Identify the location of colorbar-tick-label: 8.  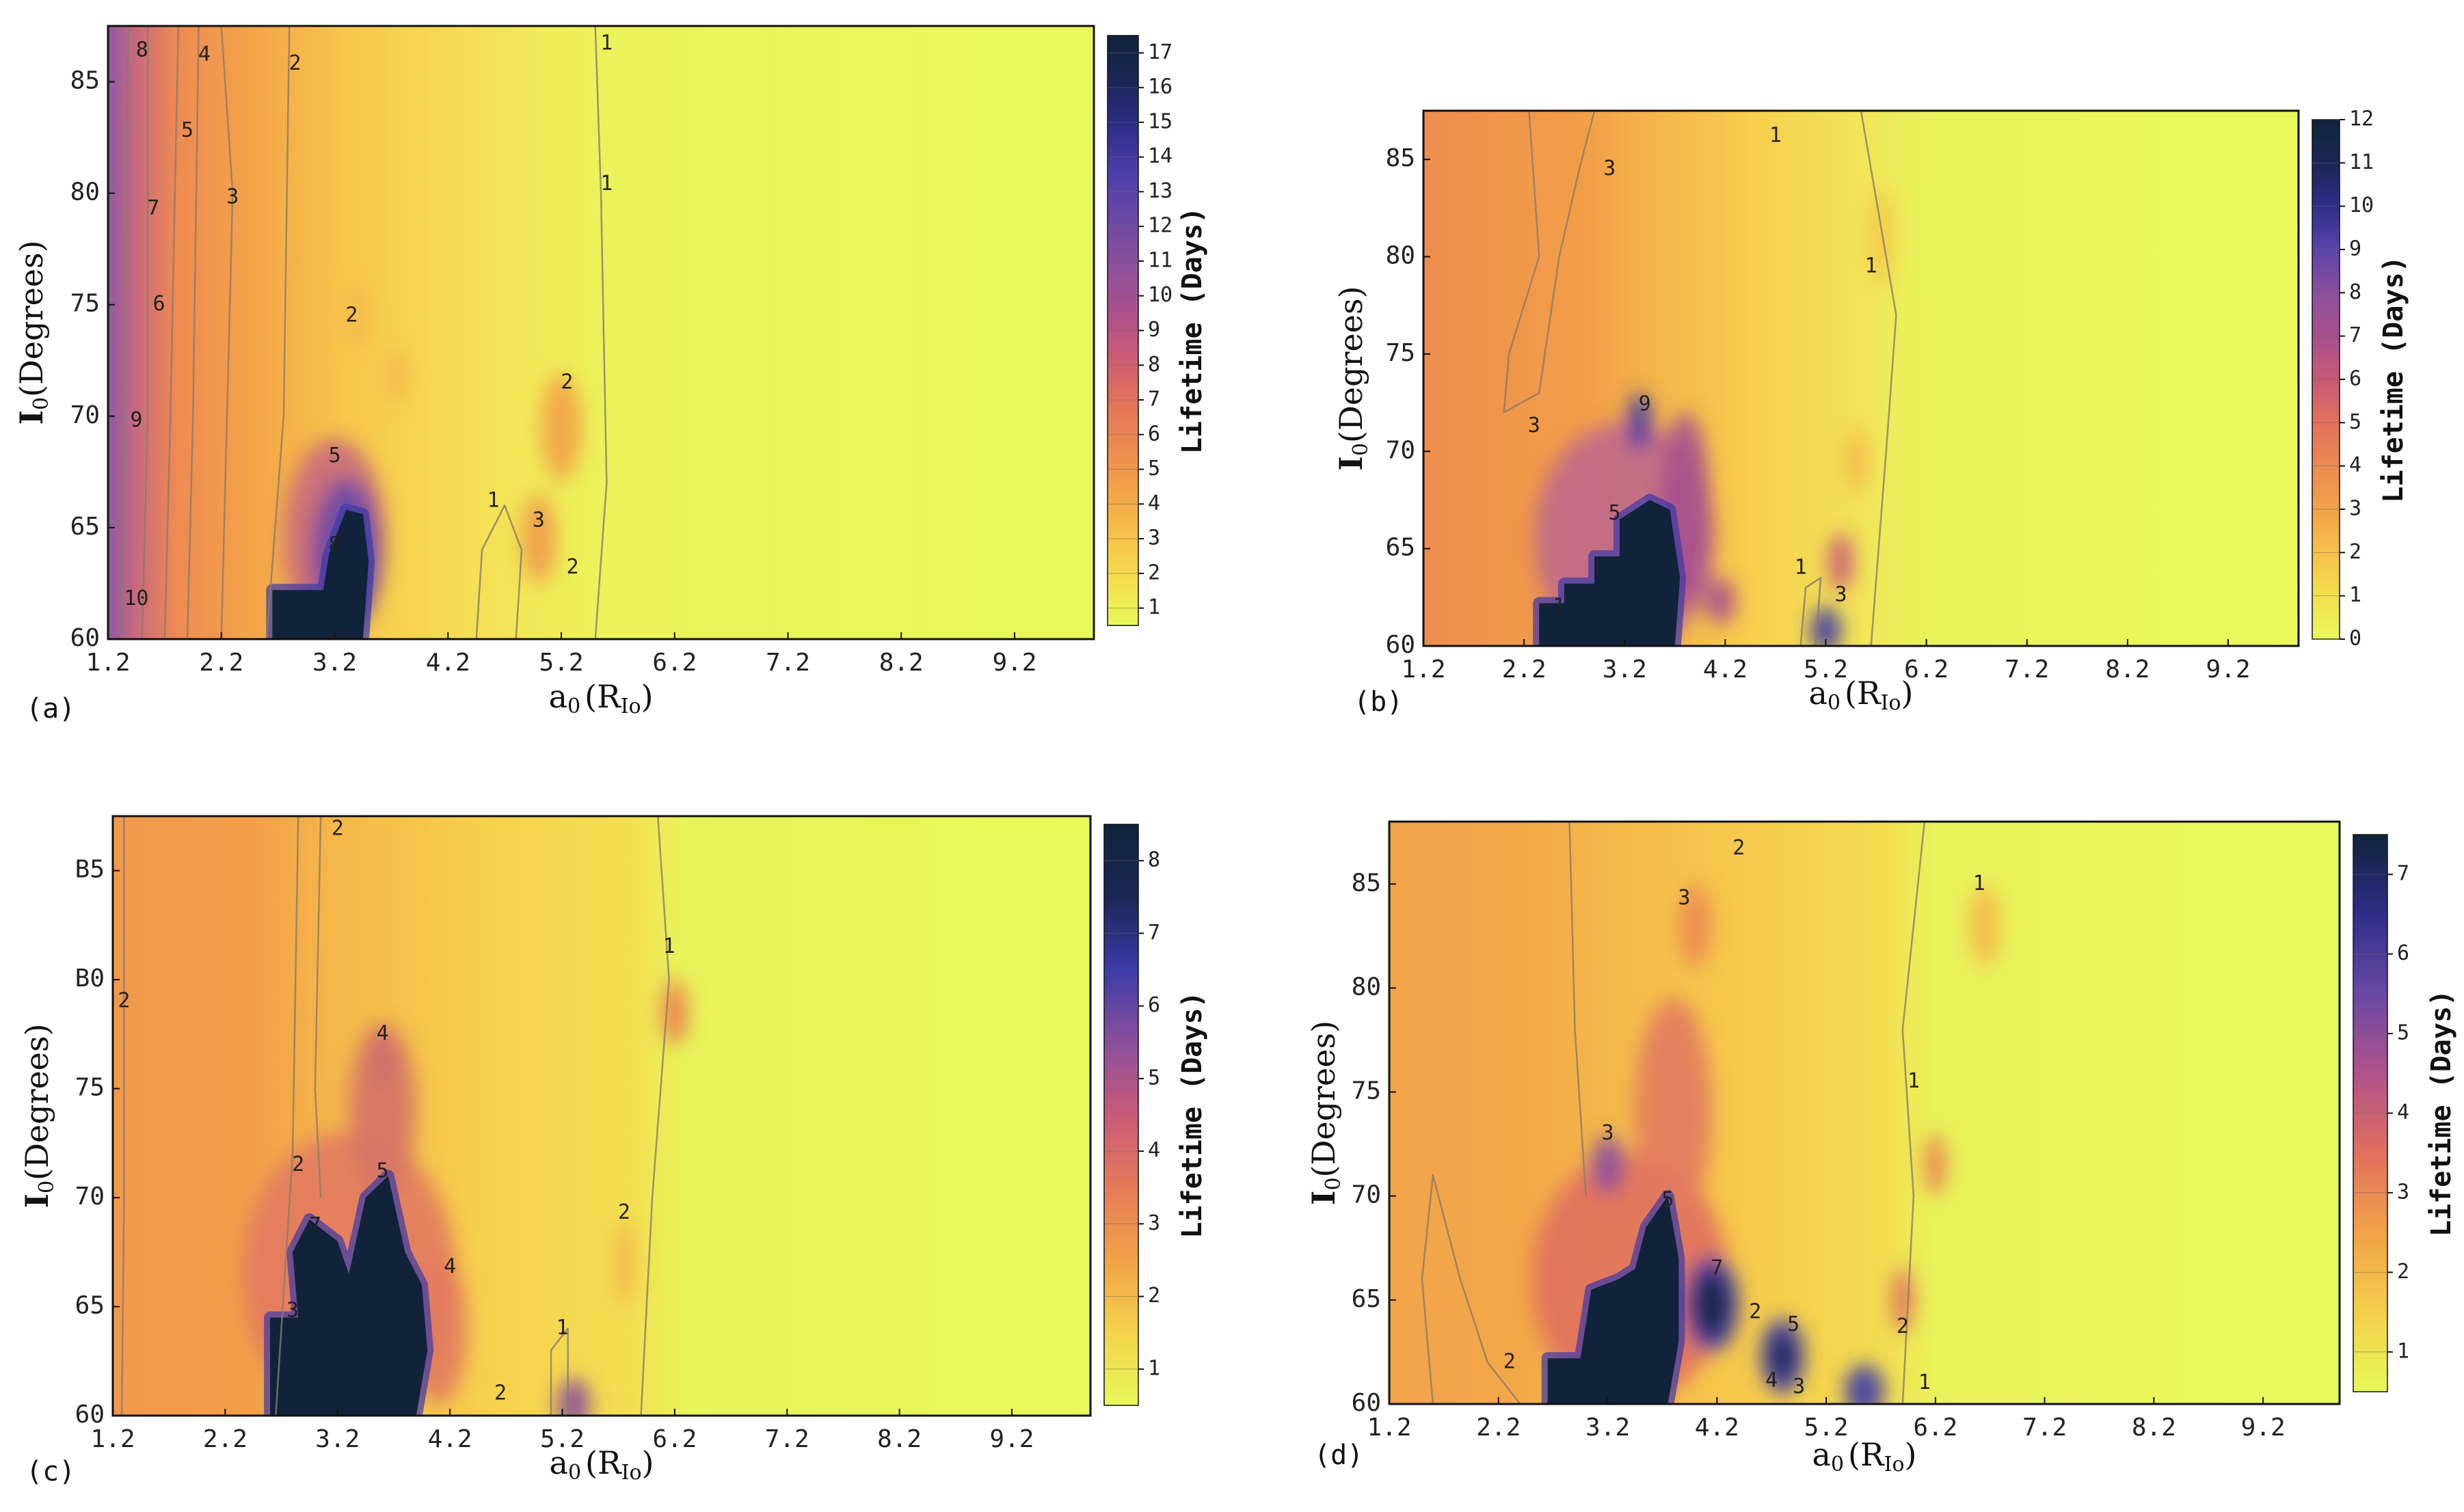
(1154, 860).